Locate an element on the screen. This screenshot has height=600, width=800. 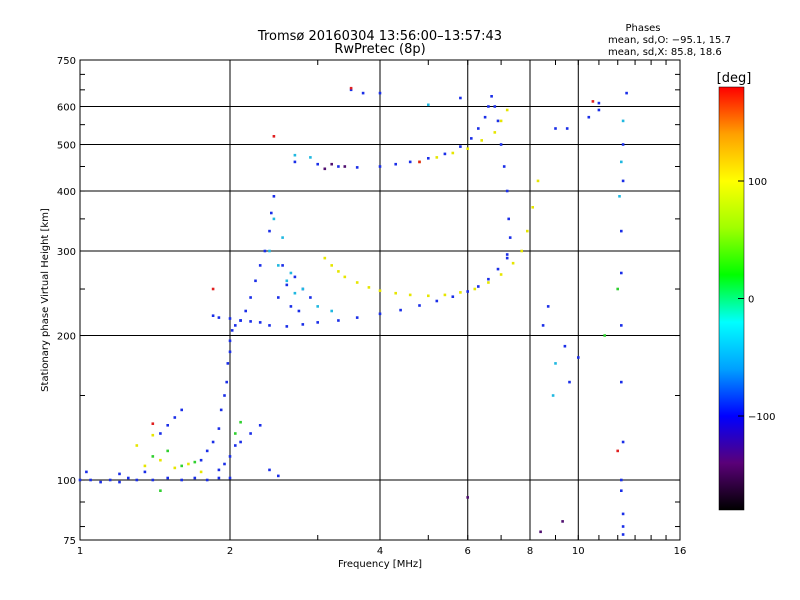
colorbar-ticks: 100 0 −100 is located at coordinates (756, 300).